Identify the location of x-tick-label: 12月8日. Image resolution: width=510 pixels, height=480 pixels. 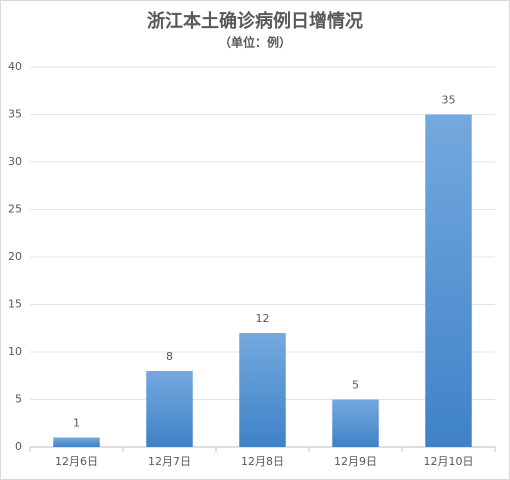
(262, 461).